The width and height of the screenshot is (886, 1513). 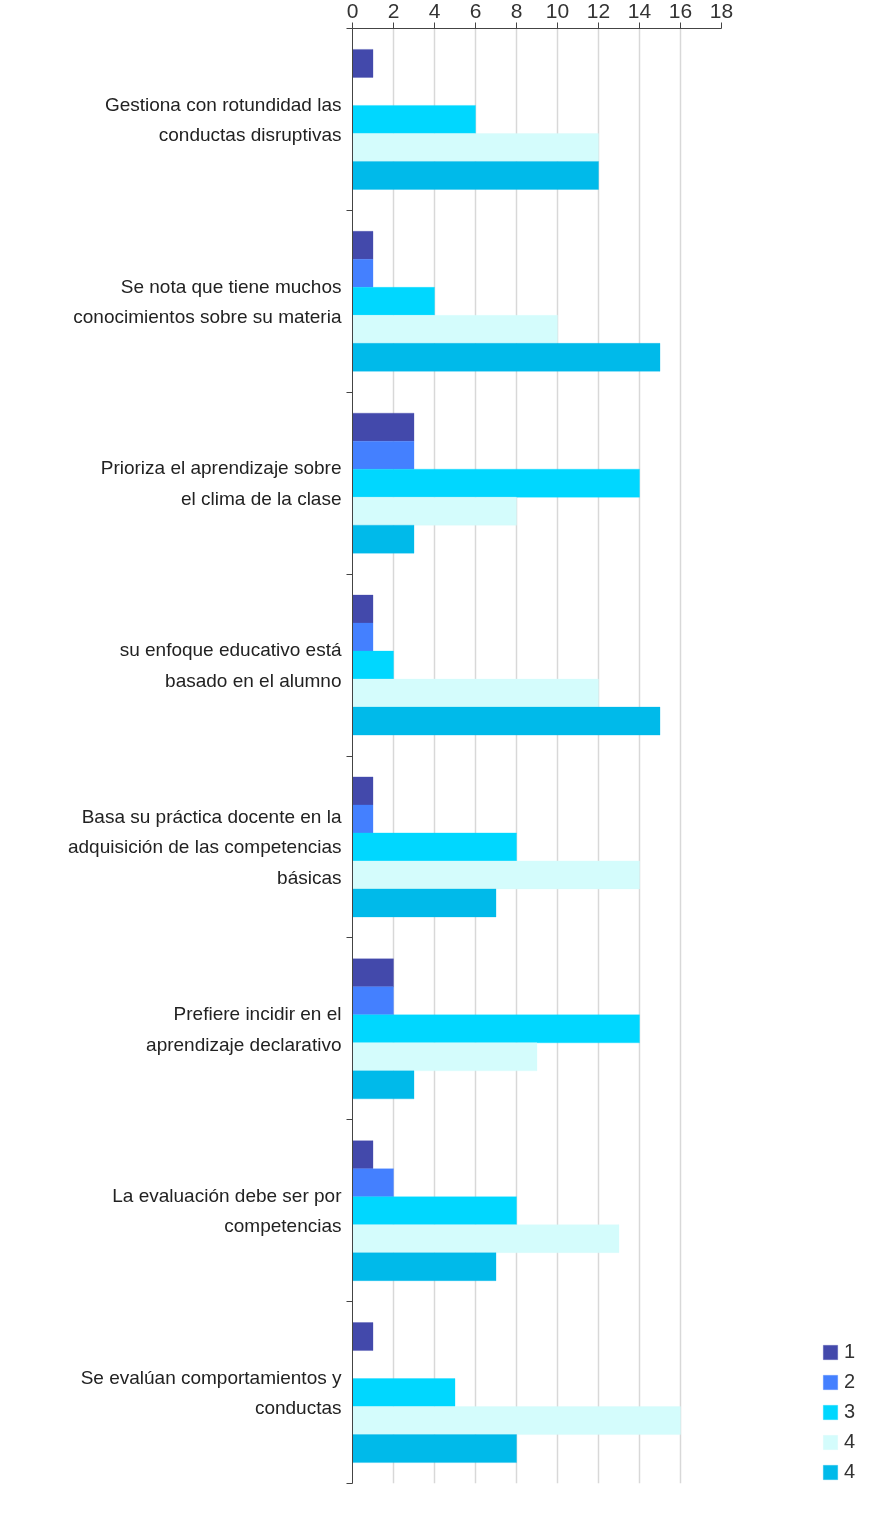 I want to click on x-tick-label: 10, so click(x=557, y=11).